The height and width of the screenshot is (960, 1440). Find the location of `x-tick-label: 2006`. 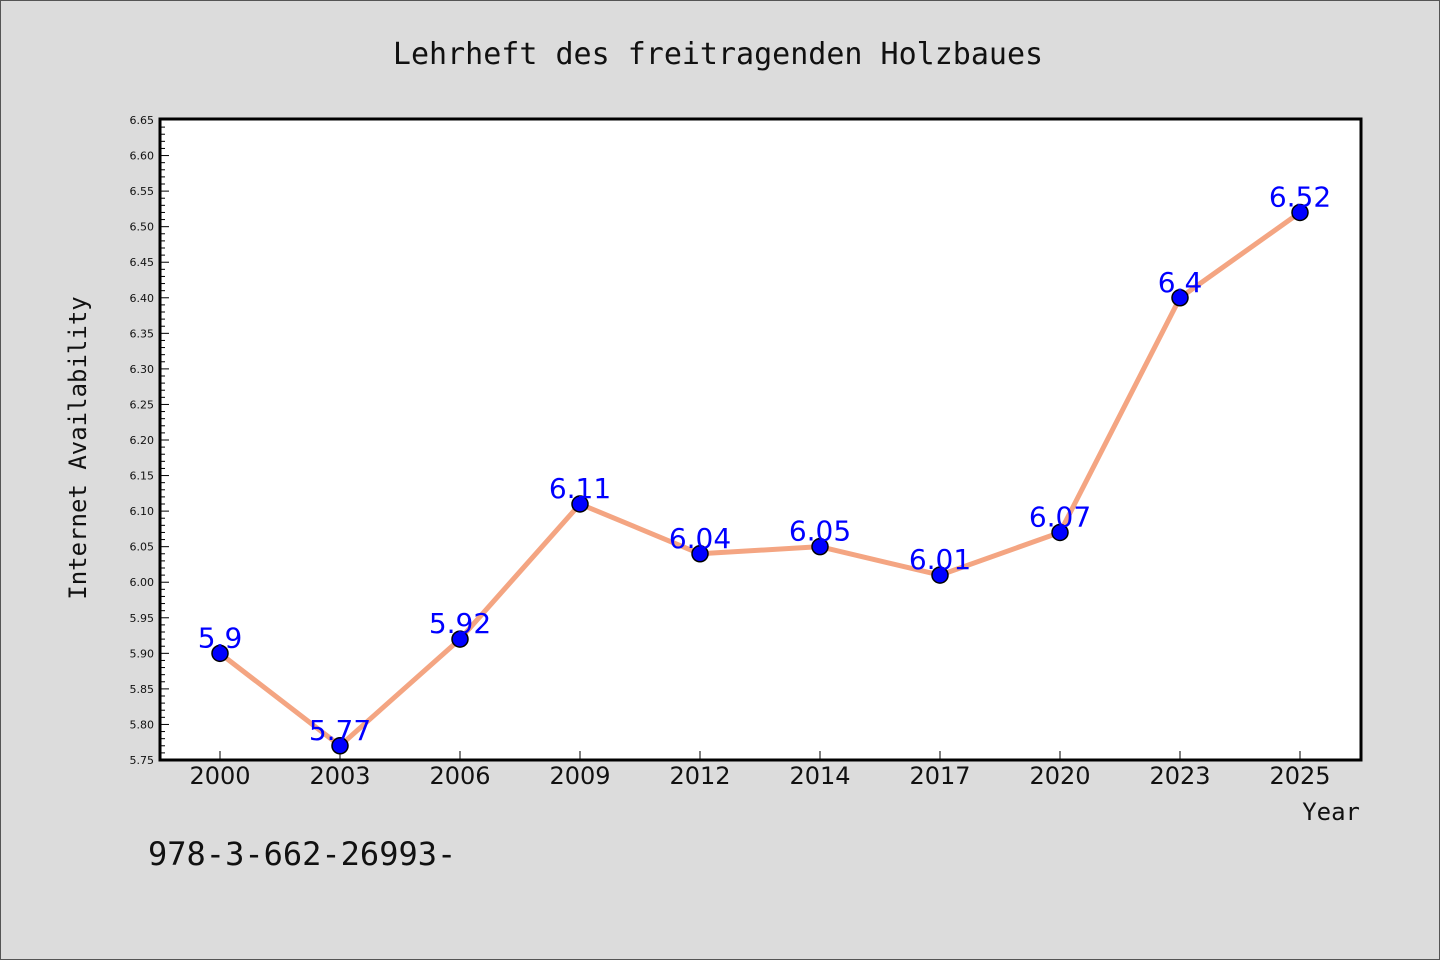

x-tick-label: 2006 is located at coordinates (459, 776).